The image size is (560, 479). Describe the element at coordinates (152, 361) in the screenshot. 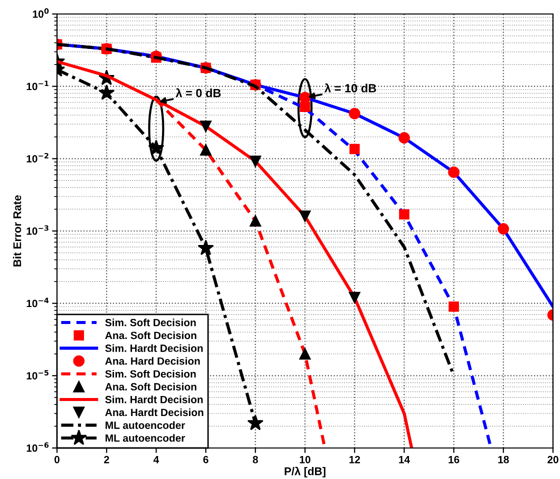

I see `legend-label: Ana. Hard Decision` at that location.